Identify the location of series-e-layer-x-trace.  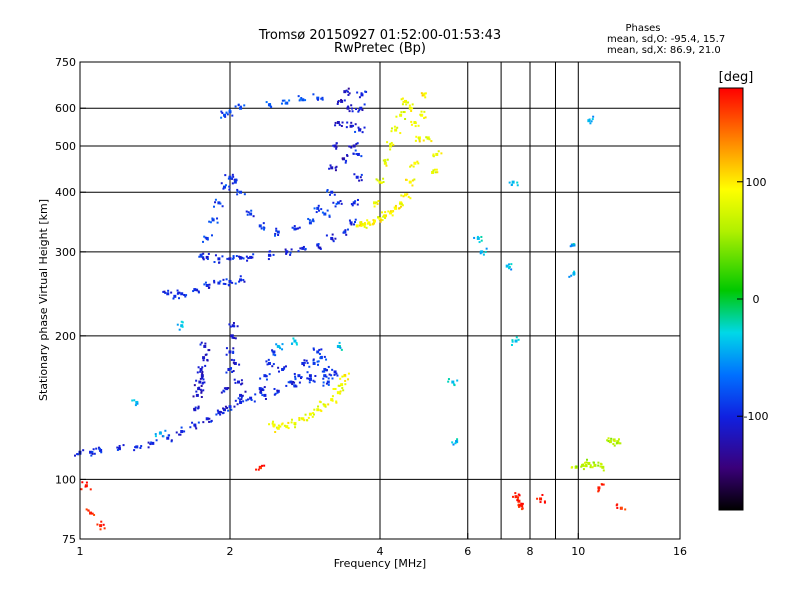
(309, 403).